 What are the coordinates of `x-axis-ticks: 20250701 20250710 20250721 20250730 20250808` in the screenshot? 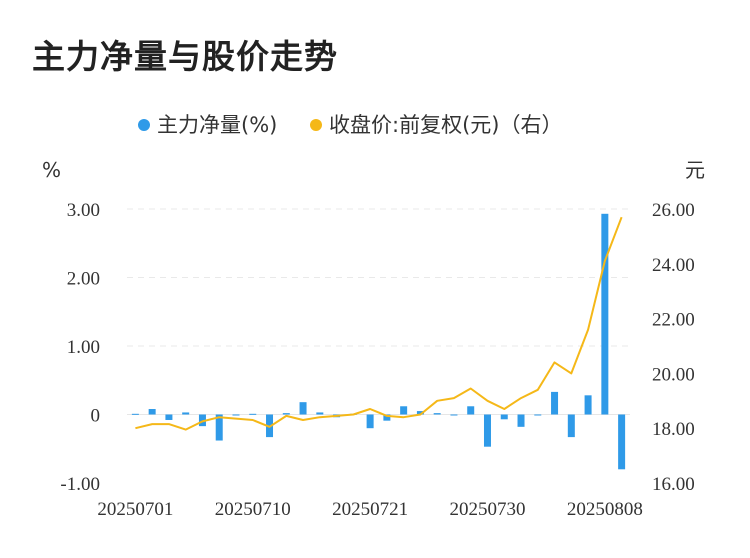 It's located at (369, 509).